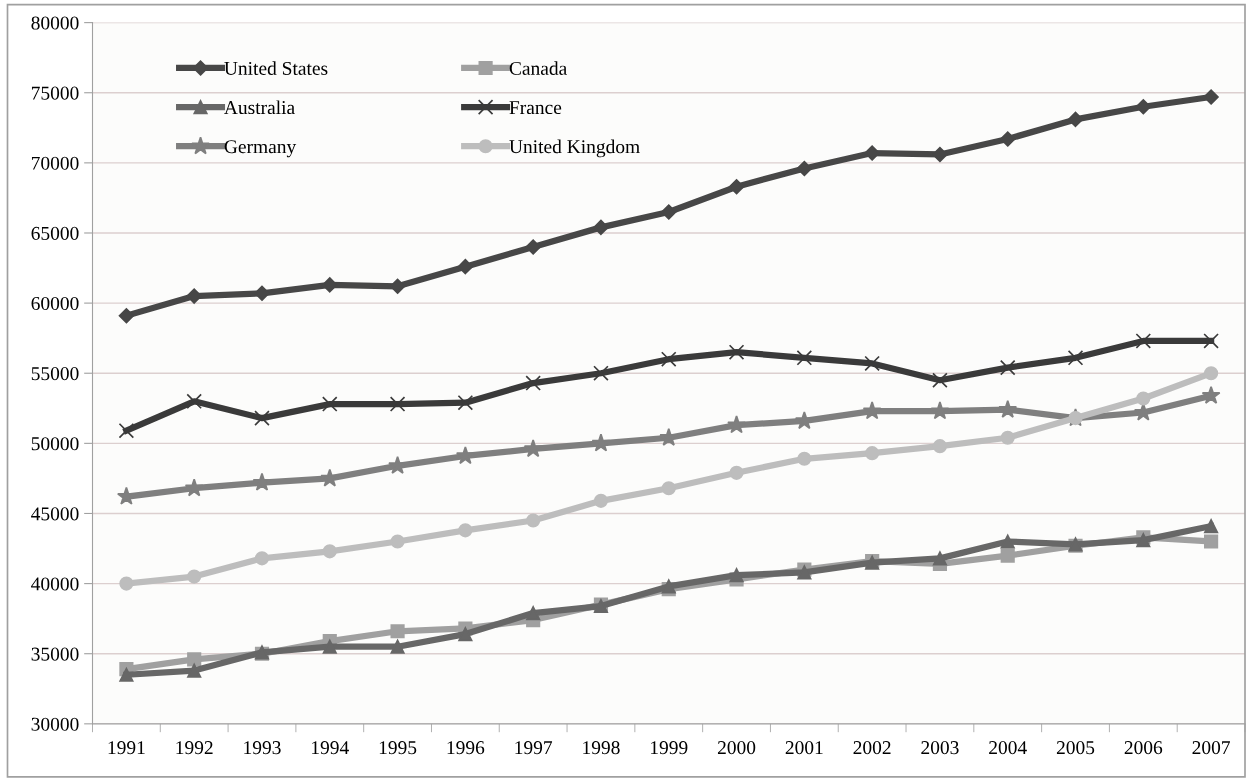 Image resolution: width=1250 pixels, height=780 pixels. Describe the element at coordinates (601, 748) in the screenshot. I see `x-tick-label: 1998` at that location.